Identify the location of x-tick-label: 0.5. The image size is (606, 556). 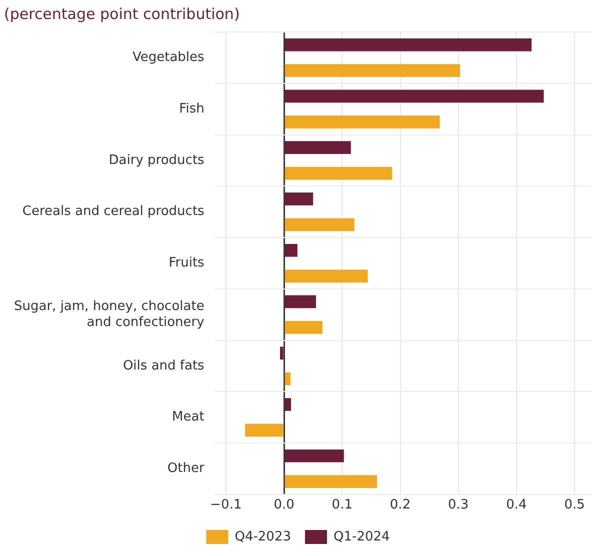
(574, 505).